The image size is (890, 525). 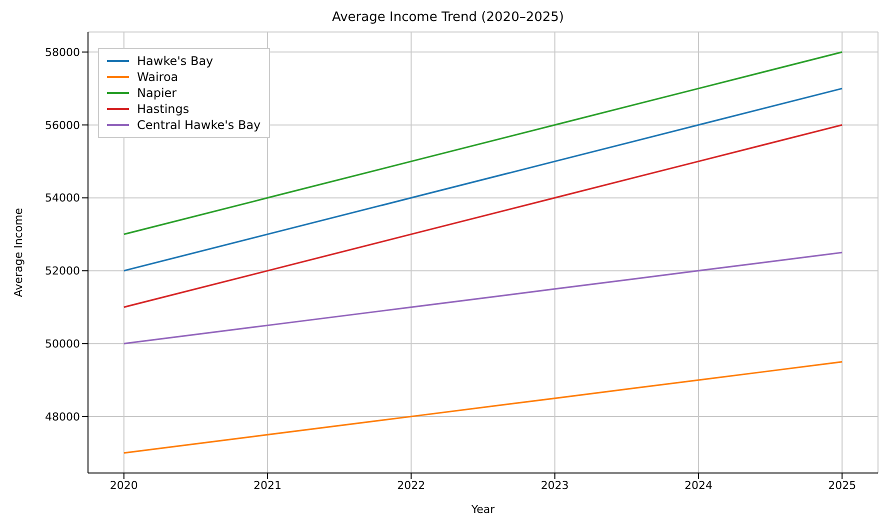 What do you see at coordinates (199, 125) in the screenshot?
I see `legend-label: Central Hawke's Bay` at bounding box center [199, 125].